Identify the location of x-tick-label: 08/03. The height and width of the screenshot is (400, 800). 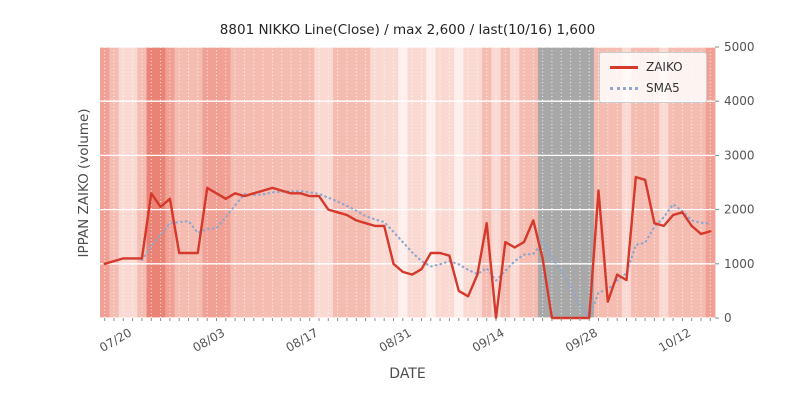
(208, 339).